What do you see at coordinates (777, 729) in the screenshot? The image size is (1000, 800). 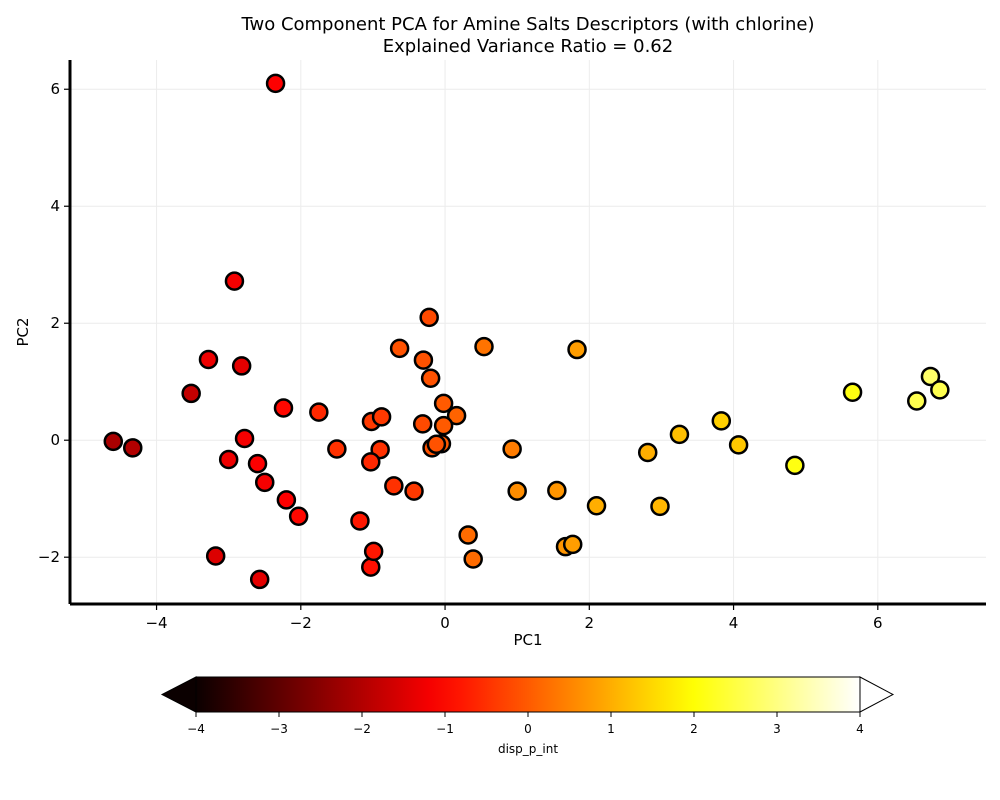 I see `colorbar-tick-label: 3` at bounding box center [777, 729].